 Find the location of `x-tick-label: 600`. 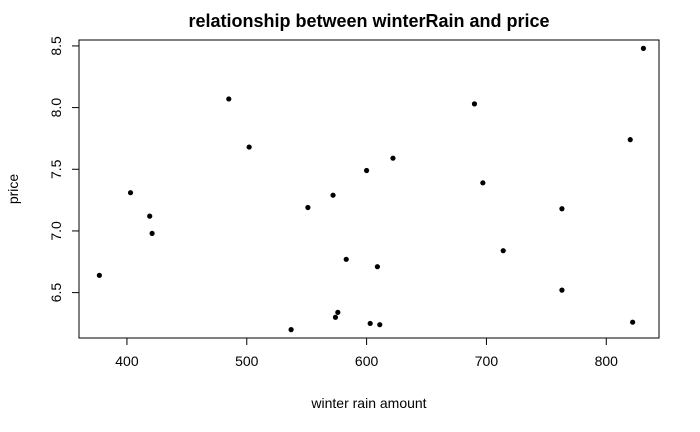

x-tick-label: 600 is located at coordinates (367, 361).